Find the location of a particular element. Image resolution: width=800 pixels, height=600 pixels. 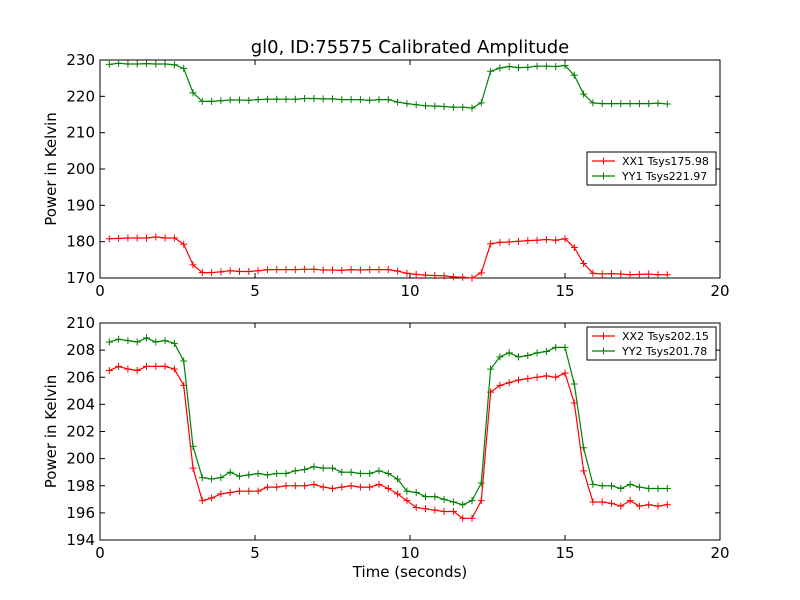

top-legend-box is located at coordinates (651, 168).